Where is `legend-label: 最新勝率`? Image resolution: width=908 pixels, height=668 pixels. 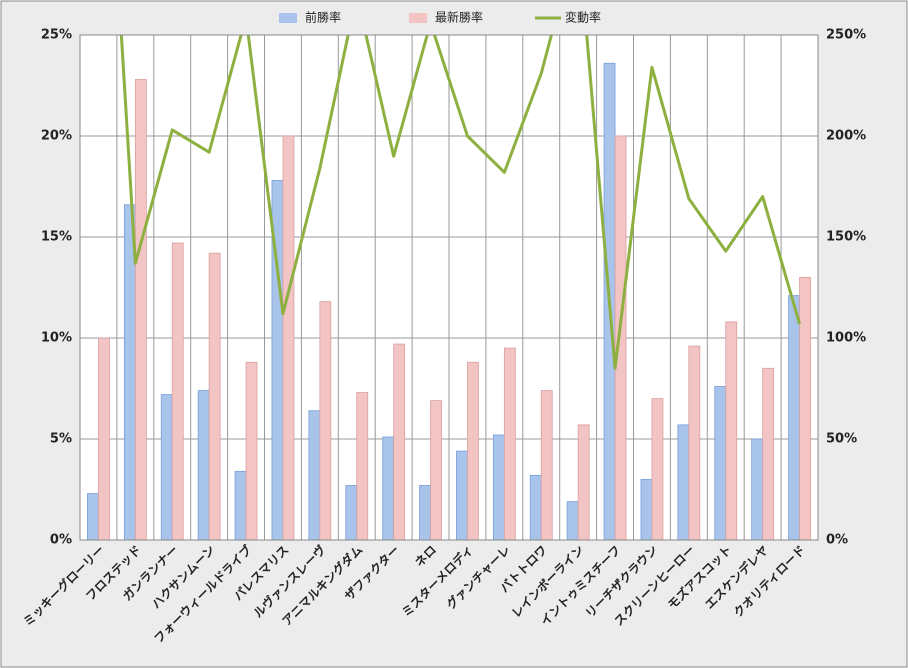
legend-label: 最新勝率 is located at coordinates (459, 17).